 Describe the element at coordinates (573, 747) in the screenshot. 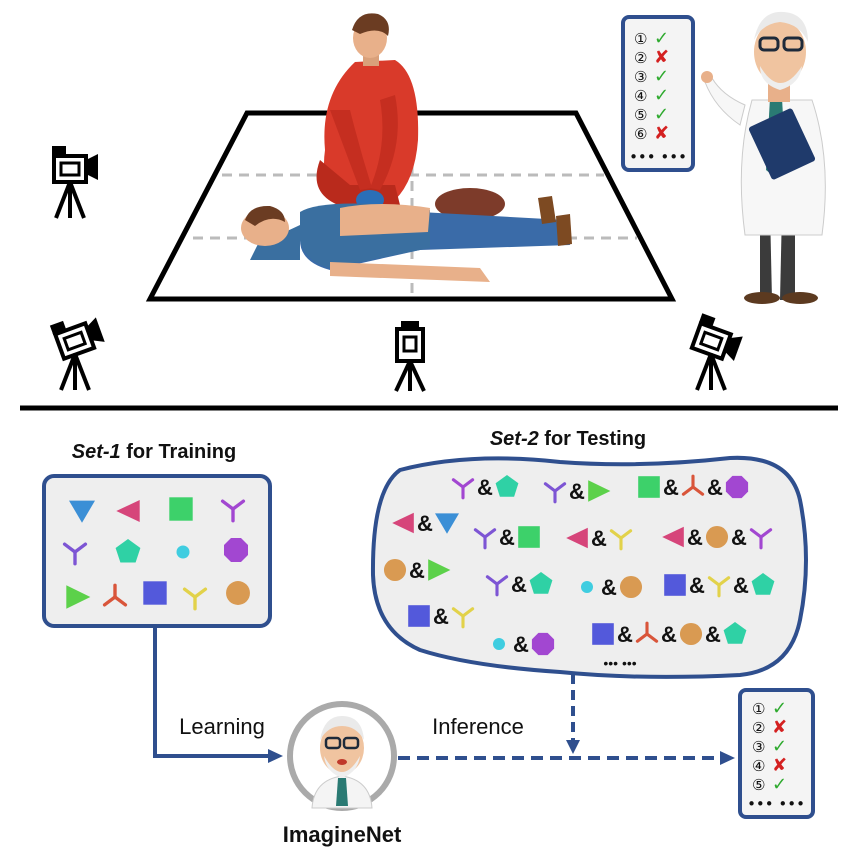

I see `set2-down-arrowhead` at that location.